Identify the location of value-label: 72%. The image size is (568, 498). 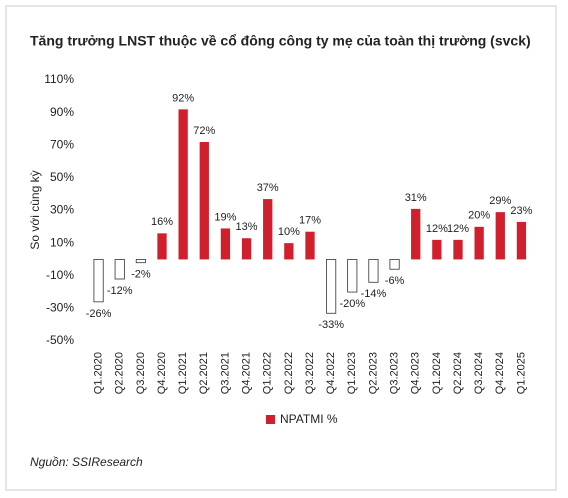
(204, 131).